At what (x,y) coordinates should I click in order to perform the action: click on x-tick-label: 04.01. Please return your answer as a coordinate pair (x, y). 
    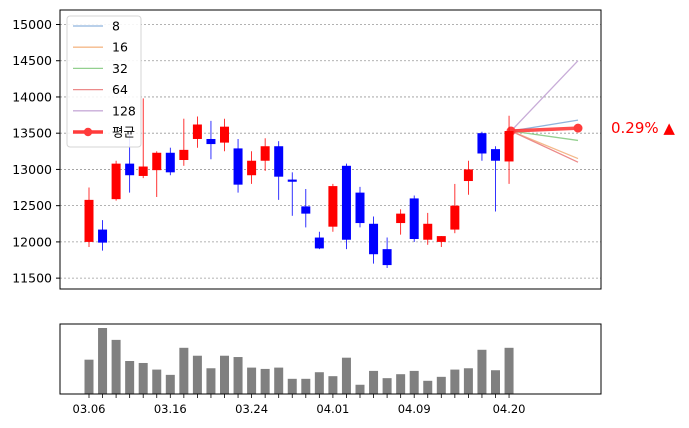
    Looking at the image, I should click on (332, 409).